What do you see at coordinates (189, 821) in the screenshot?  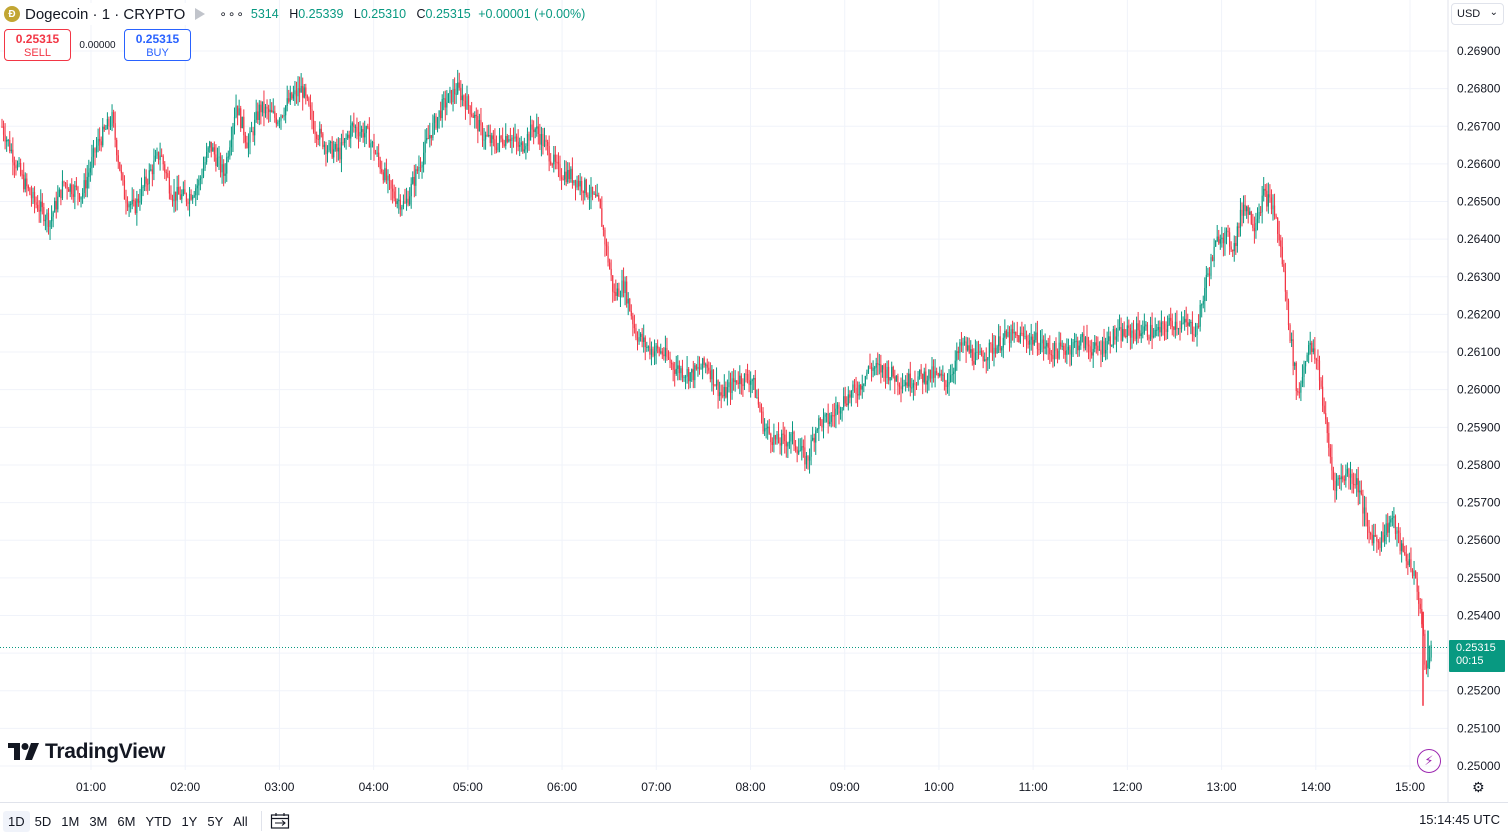 I see `timeframe-1y: 1Y` at bounding box center [189, 821].